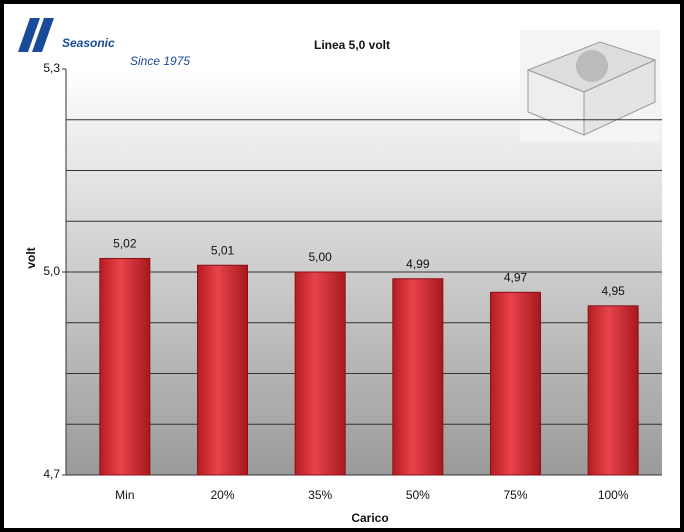 The height and width of the screenshot is (532, 684). I want to click on chart-title: Linea 5,0 volt, so click(352, 45).